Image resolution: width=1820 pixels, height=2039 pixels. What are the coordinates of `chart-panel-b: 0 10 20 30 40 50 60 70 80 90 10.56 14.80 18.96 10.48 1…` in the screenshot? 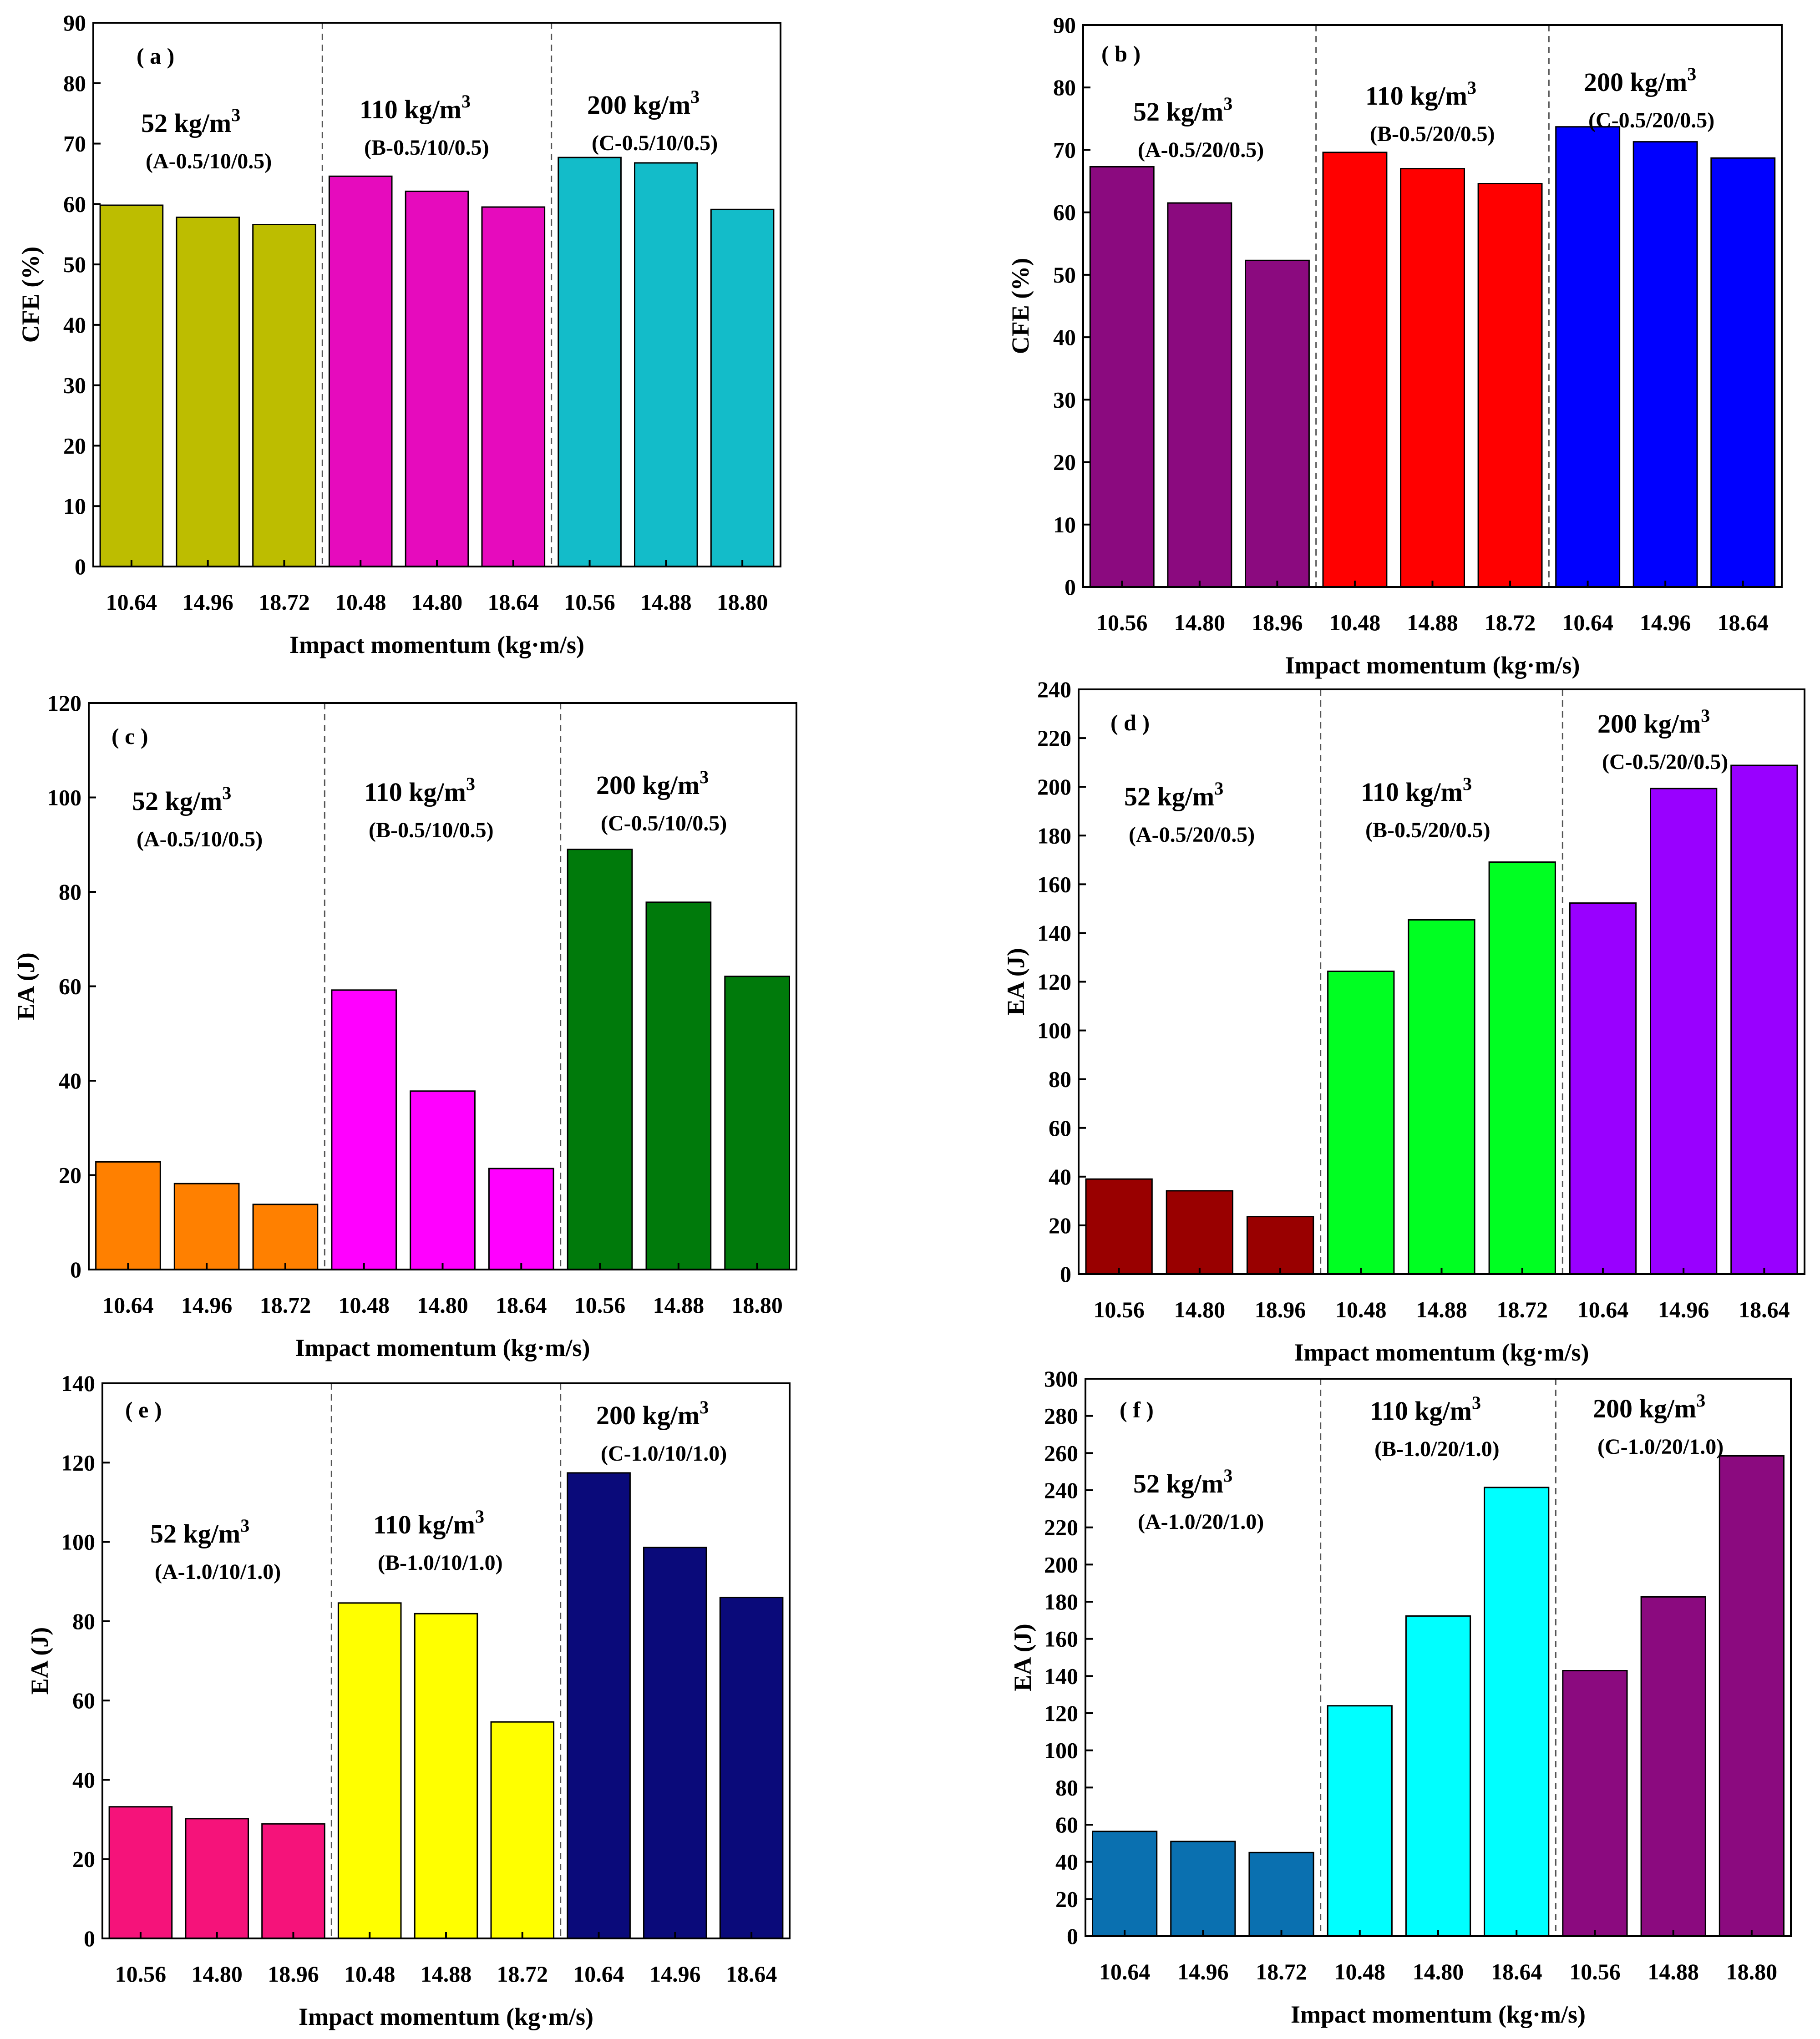 It's located at (1395, 345).